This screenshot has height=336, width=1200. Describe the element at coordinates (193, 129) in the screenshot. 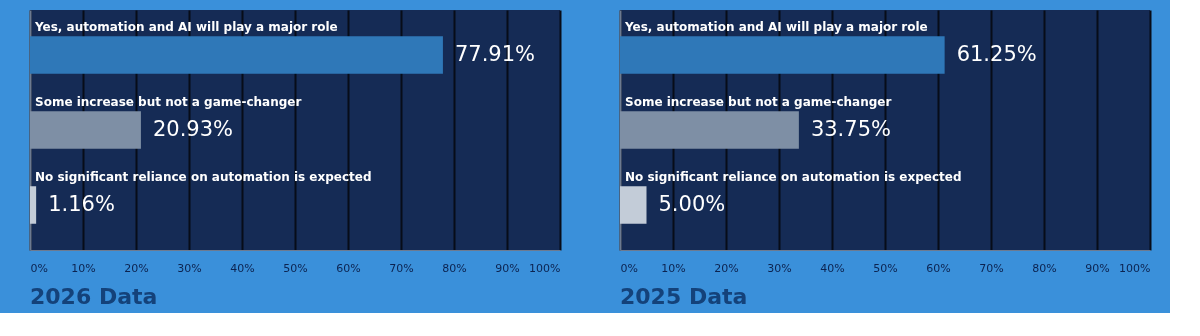

I see `data-label: 20.93%` at that location.